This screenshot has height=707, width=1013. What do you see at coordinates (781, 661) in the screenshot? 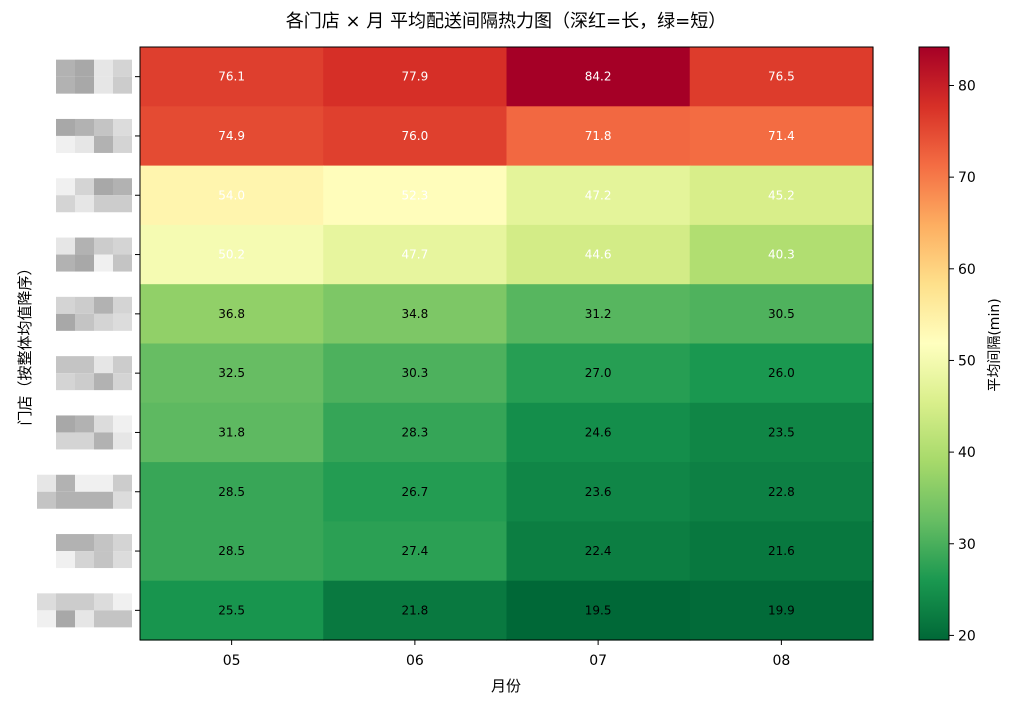
I see `x-tick-label: 08` at bounding box center [781, 661].